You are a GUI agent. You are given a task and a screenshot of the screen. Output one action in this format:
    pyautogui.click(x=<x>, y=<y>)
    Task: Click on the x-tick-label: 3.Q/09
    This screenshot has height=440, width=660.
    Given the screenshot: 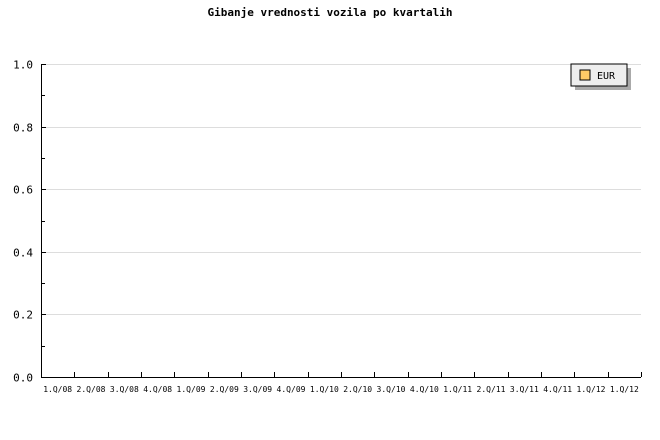 What is the action you would take?
    pyautogui.click(x=257, y=389)
    